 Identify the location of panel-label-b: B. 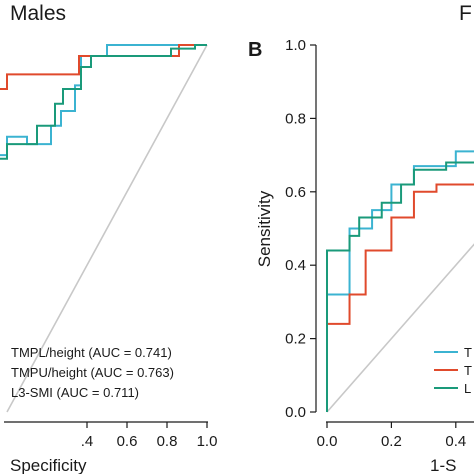
(255, 50).